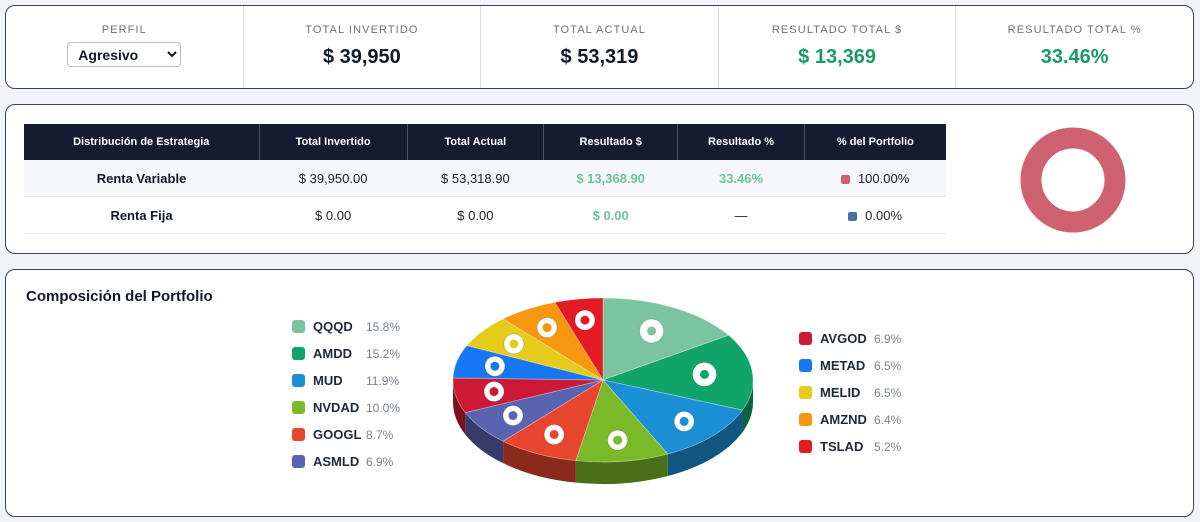 The width and height of the screenshot is (1200, 522). Describe the element at coordinates (837, 30) in the screenshot. I see `result-total-label: RESULTADO TOTAL $` at that location.